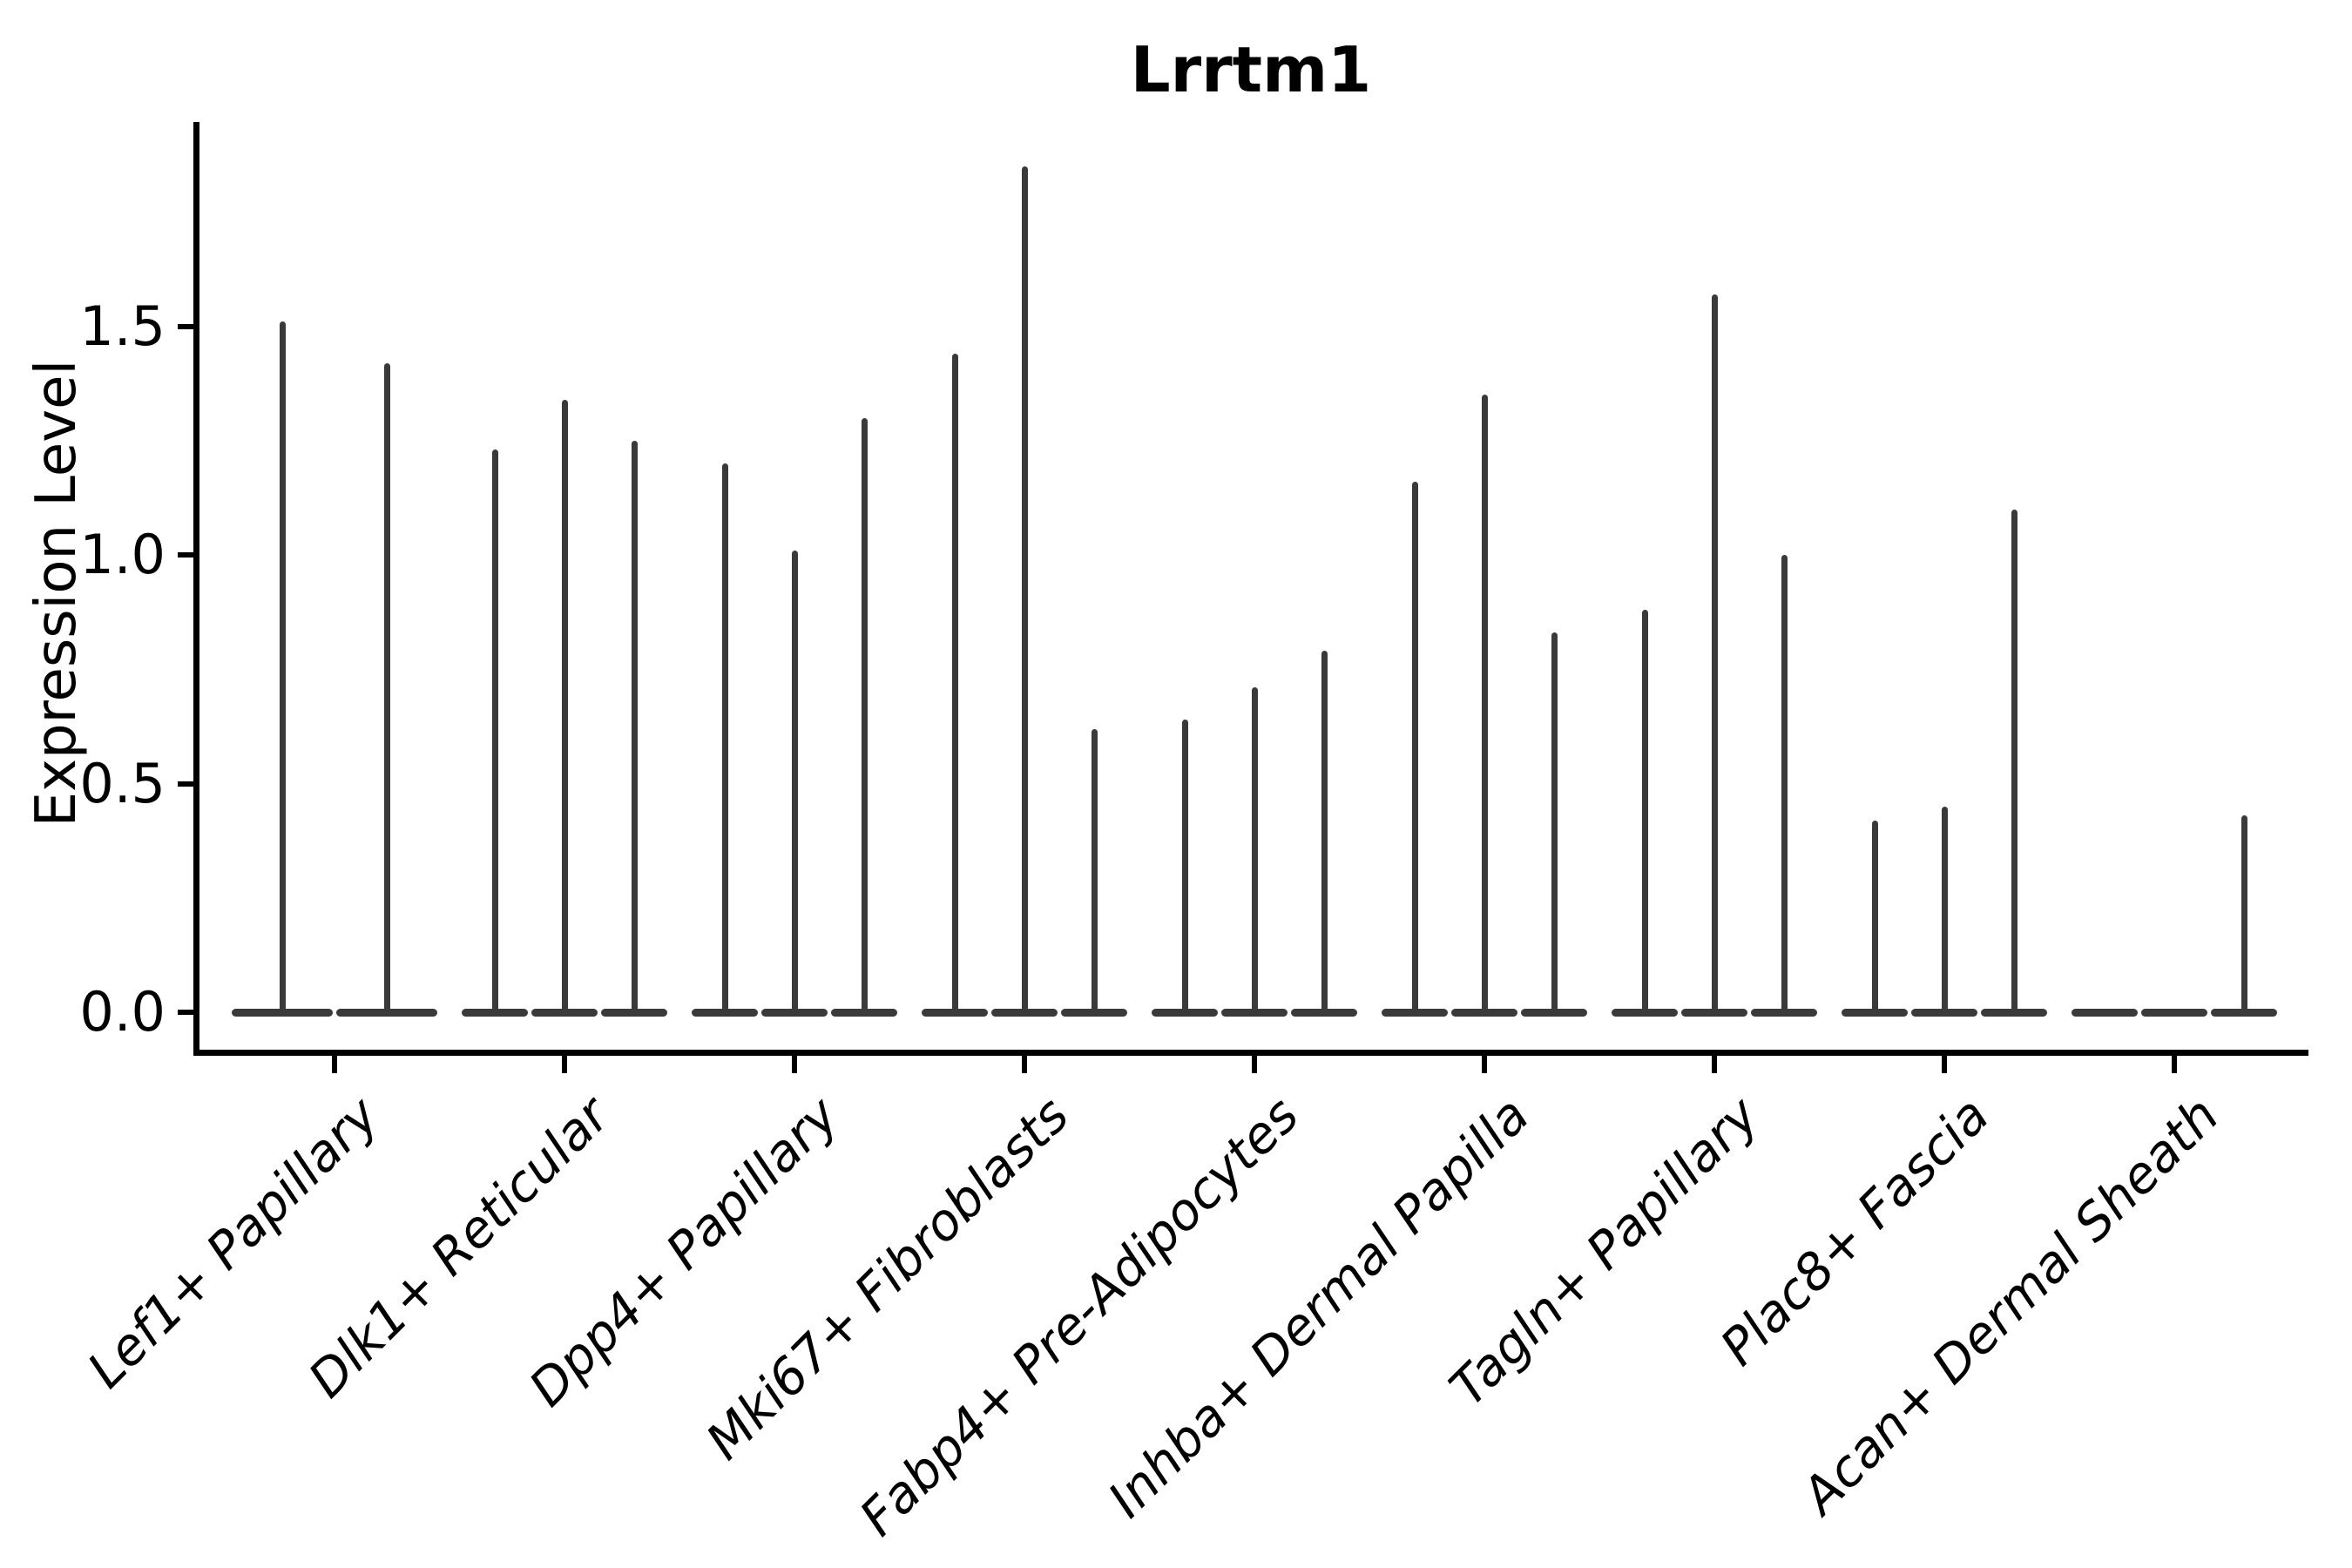  I want to click on y-tick-label: 1.5, so click(122, 326).